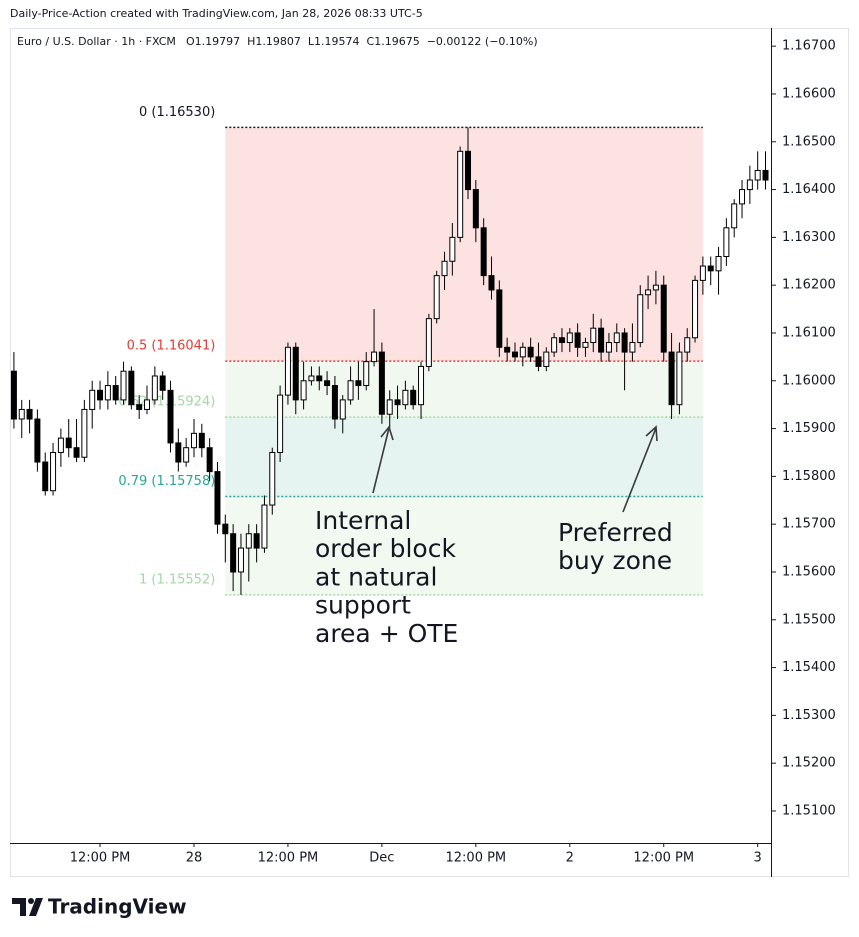  What do you see at coordinates (809, 476) in the screenshot?
I see `y-tick-label: 1.15800` at bounding box center [809, 476].